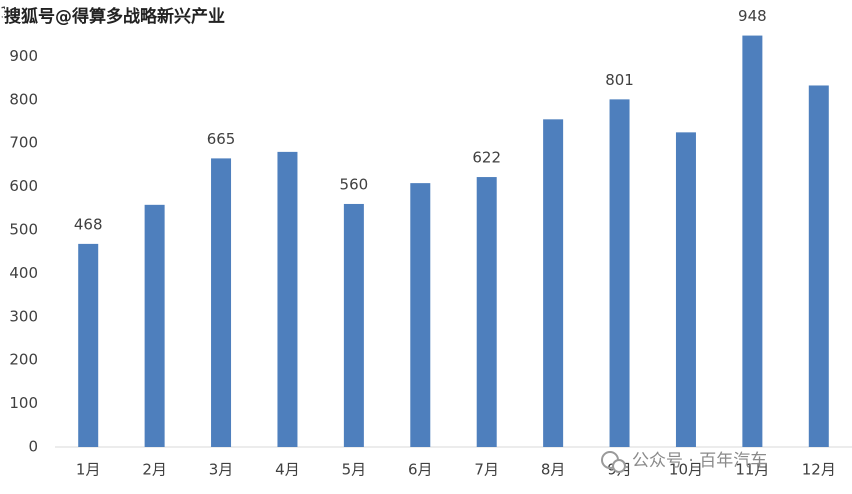  Describe the element at coordinates (613, 462) in the screenshot. I see `watermark-icon` at that location.